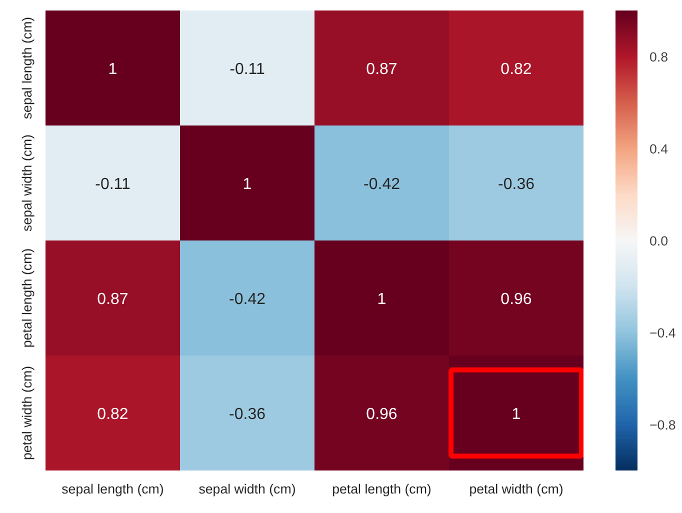 The image size is (682, 513). What do you see at coordinates (27, 183) in the screenshot?
I see `y-tick-label: sepal width (cm)` at bounding box center [27, 183].